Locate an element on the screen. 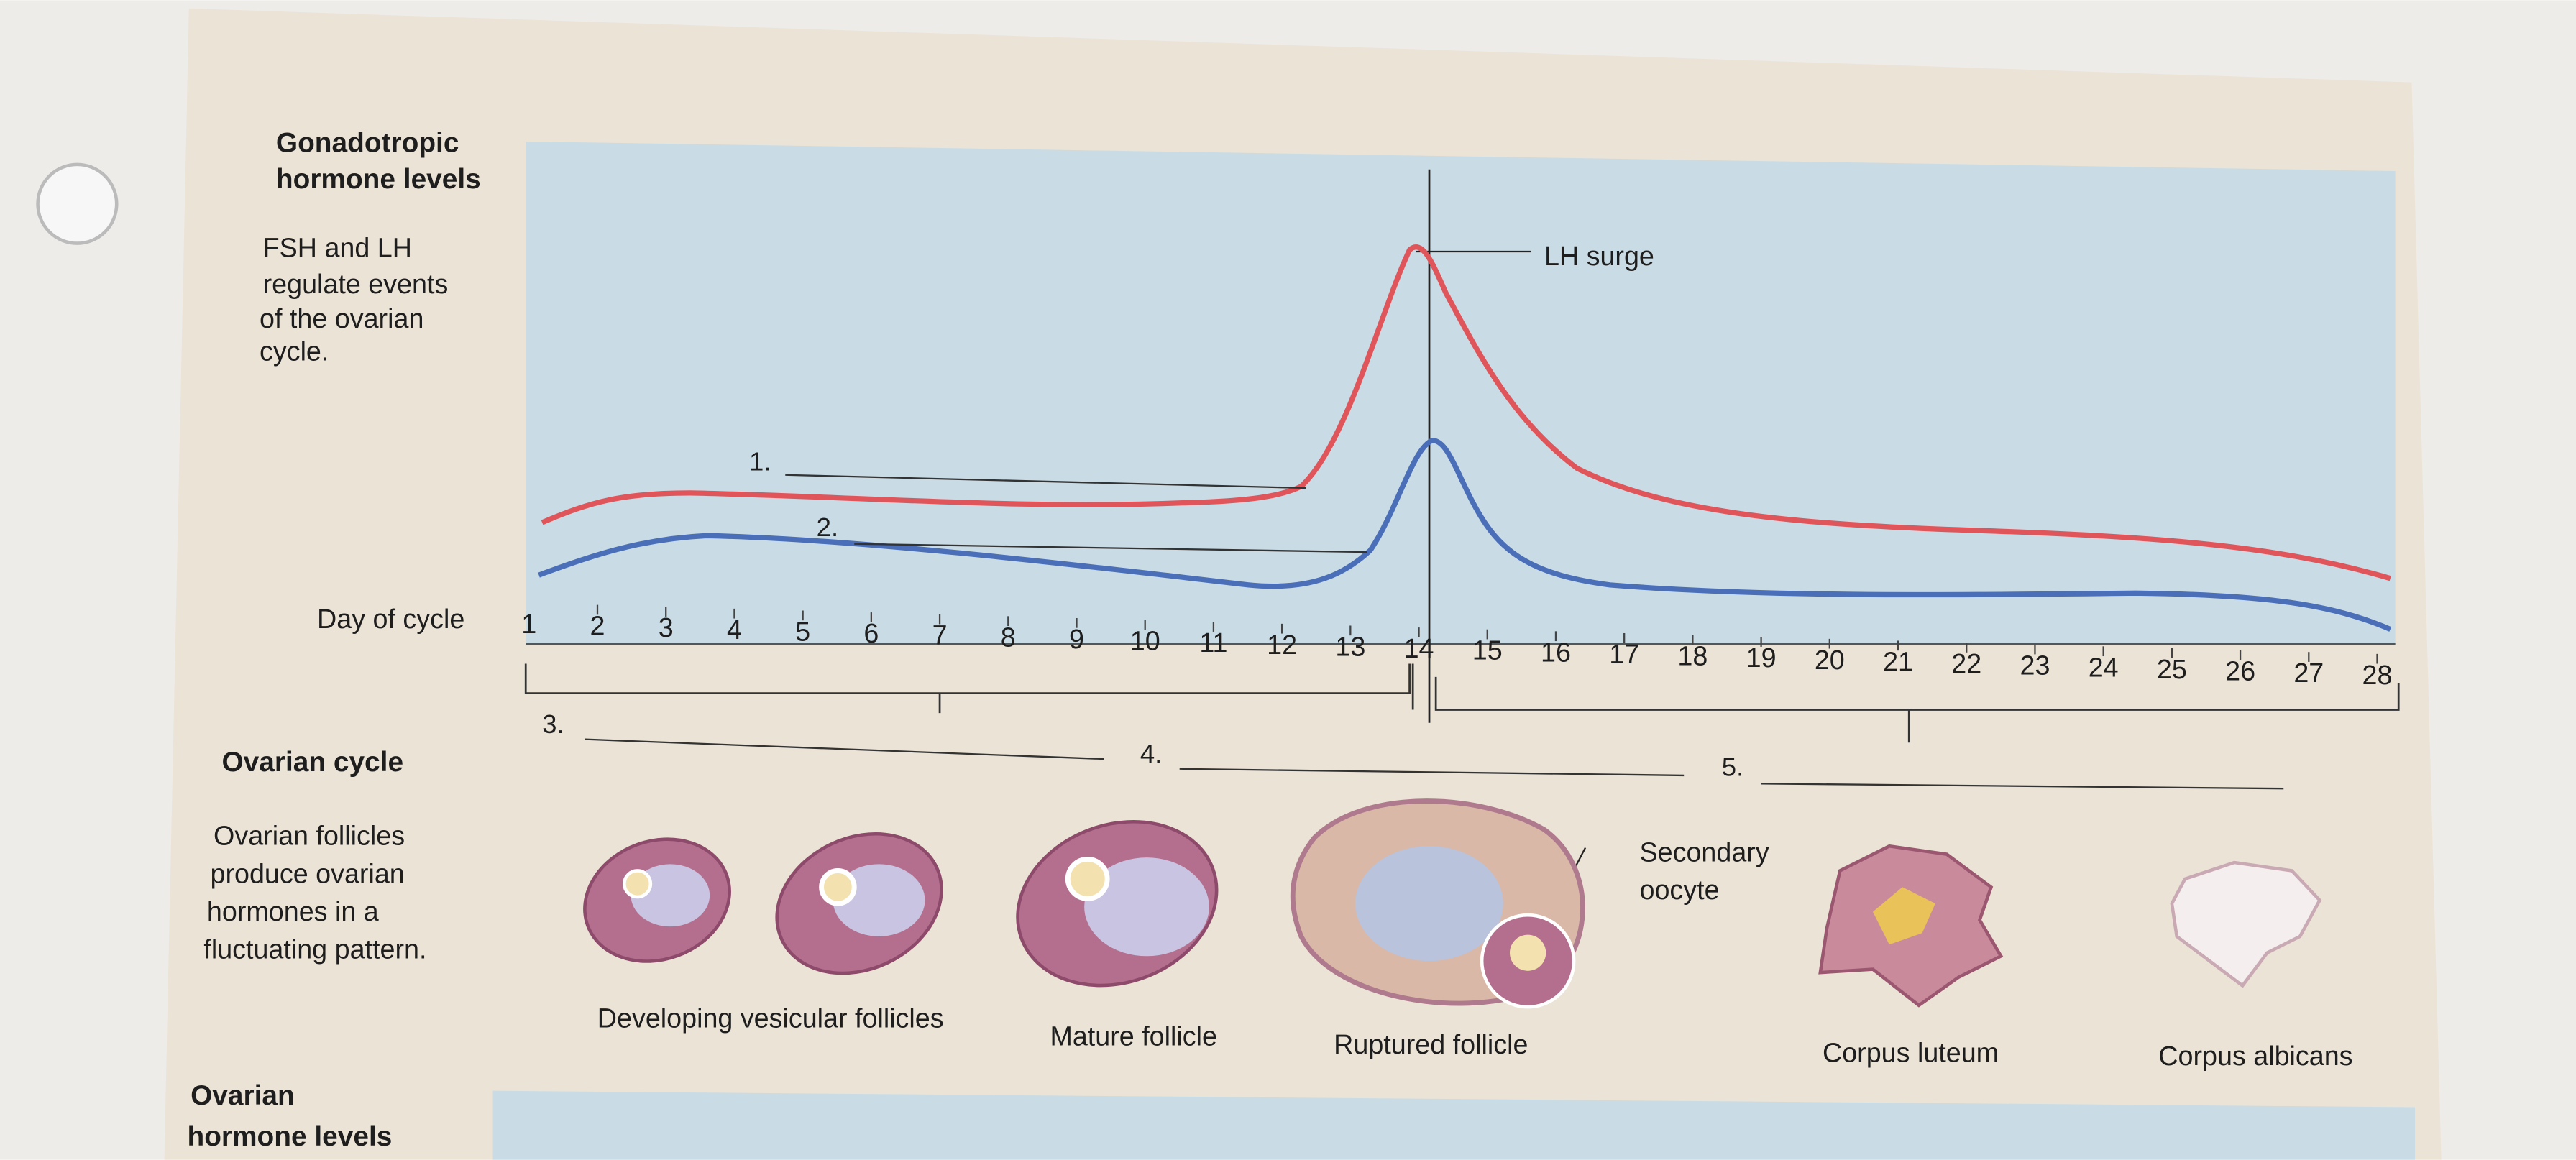 The height and width of the screenshot is (1160, 2576). day-label: 19 is located at coordinates (1762, 658).